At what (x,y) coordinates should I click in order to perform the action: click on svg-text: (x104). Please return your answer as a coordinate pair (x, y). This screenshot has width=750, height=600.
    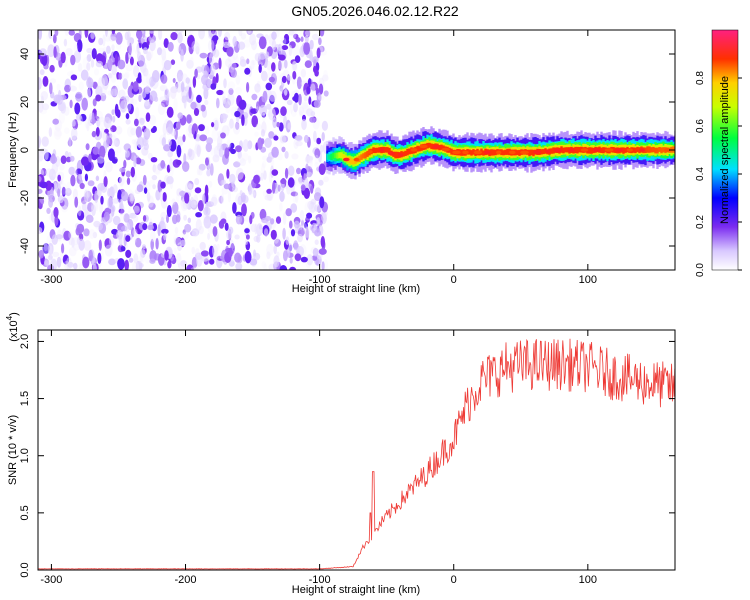
    Looking at the image, I should click on (12, 327).